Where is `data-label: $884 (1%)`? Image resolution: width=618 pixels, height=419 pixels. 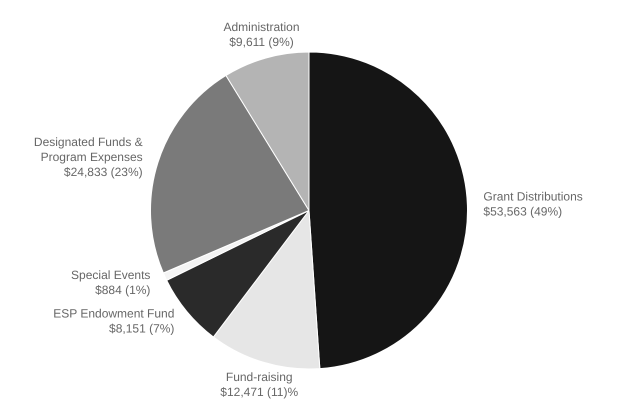 data-label: $884 (1%) is located at coordinates (122, 290).